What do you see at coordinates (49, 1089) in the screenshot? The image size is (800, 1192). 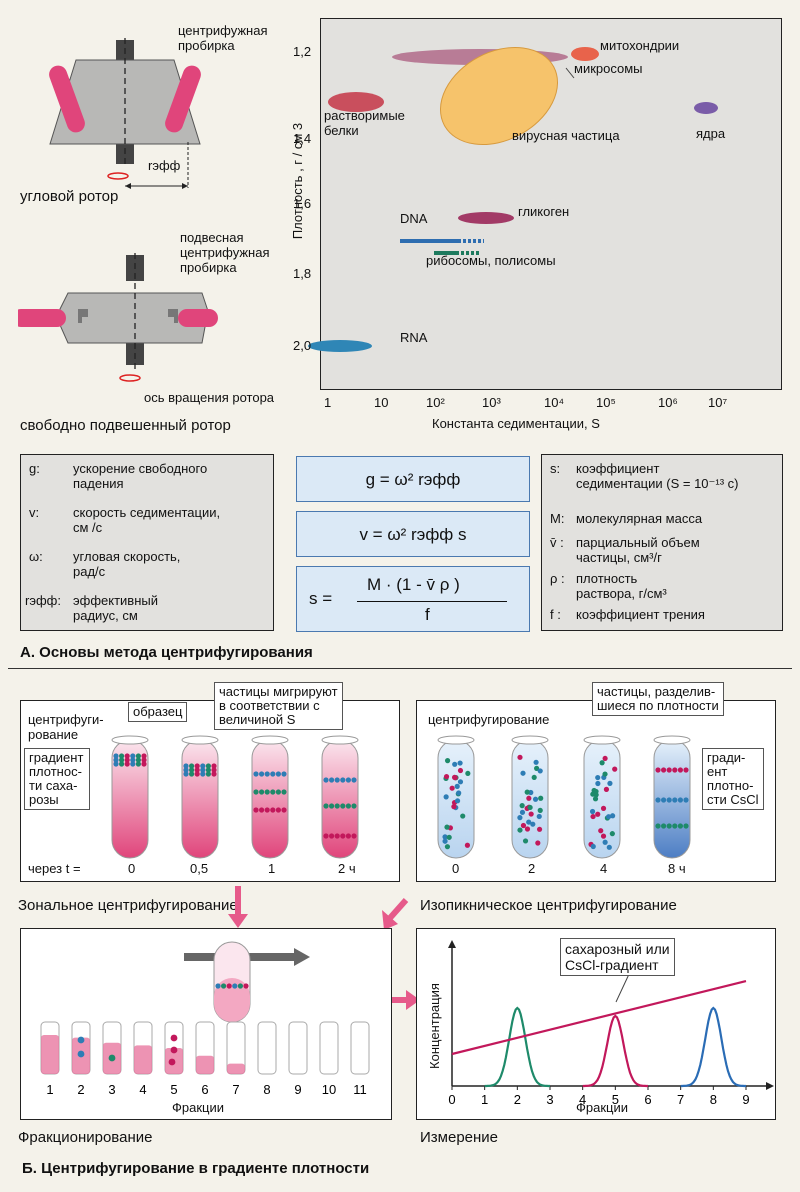 I see `fraction-number-1: 1` at bounding box center [49, 1089].